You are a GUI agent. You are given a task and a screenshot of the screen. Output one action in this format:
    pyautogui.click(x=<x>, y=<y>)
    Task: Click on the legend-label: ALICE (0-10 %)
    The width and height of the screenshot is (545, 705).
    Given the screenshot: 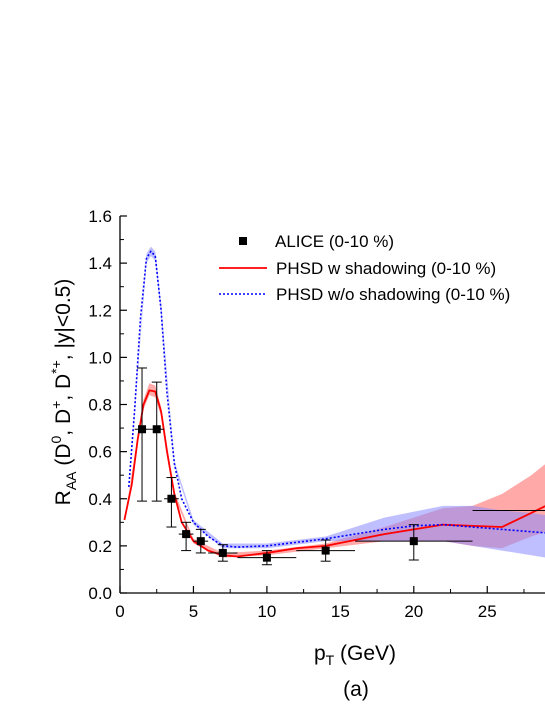 What is the action you would take?
    pyautogui.click(x=334, y=241)
    